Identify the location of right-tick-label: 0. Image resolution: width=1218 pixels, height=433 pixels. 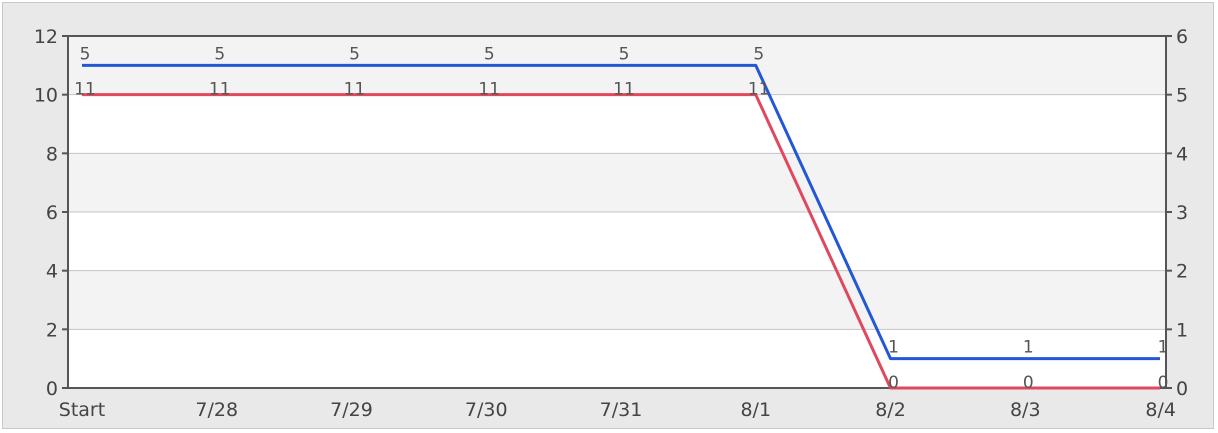
(1182, 389).